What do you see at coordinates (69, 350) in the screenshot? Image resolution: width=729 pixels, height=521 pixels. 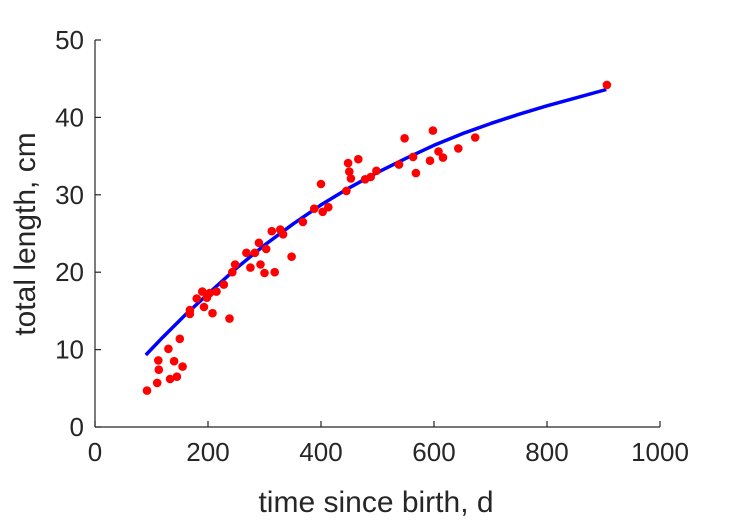 I see `y-tick-label: 10` at bounding box center [69, 350].